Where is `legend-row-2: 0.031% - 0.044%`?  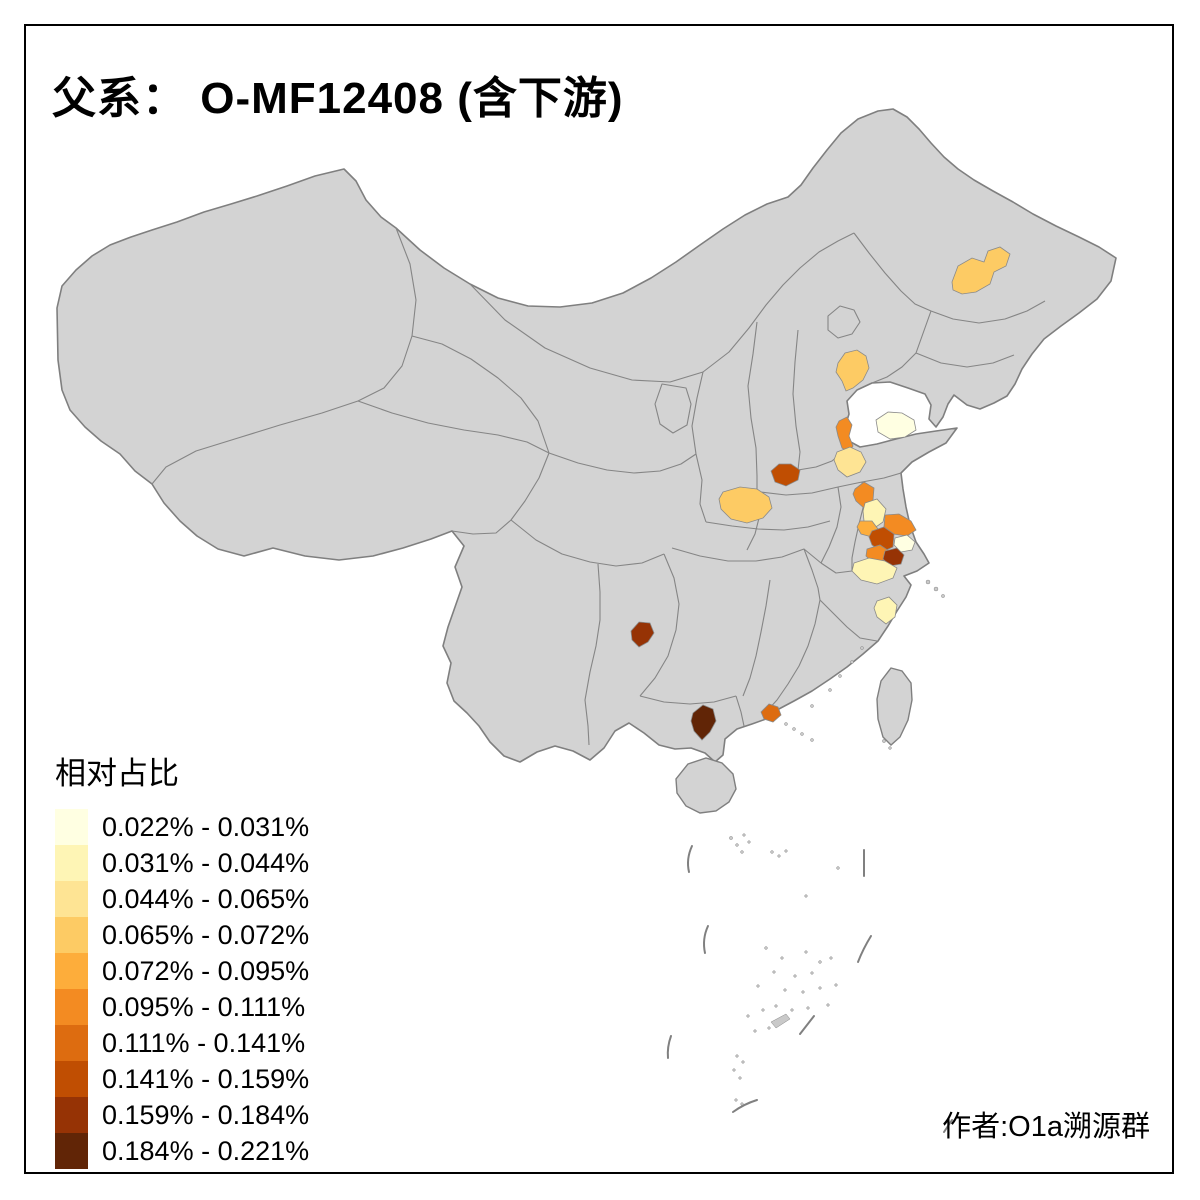 legend-row-2: 0.031% - 0.044% is located at coordinates (182, 863).